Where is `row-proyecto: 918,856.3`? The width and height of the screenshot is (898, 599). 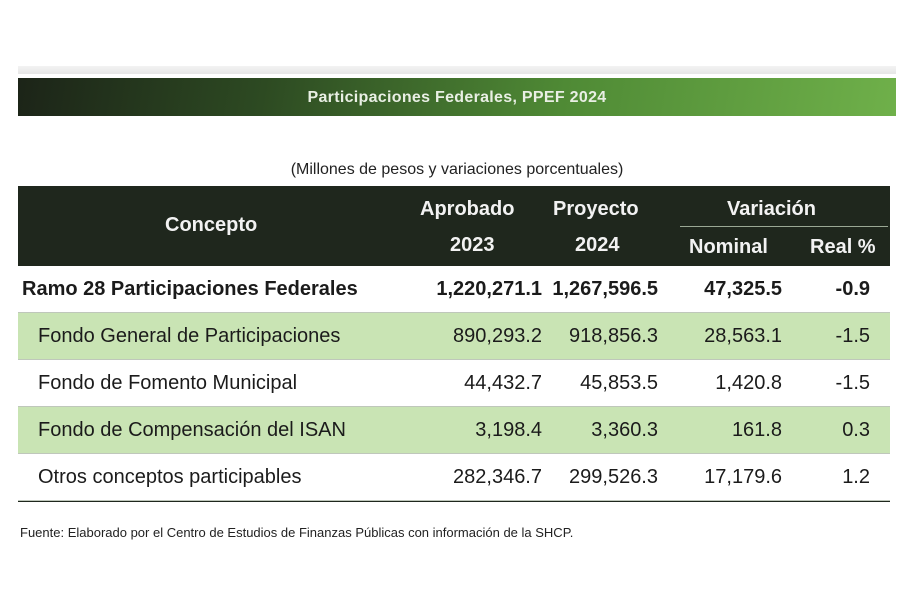
row-proyecto: 918,856.3 is located at coordinates (613, 336).